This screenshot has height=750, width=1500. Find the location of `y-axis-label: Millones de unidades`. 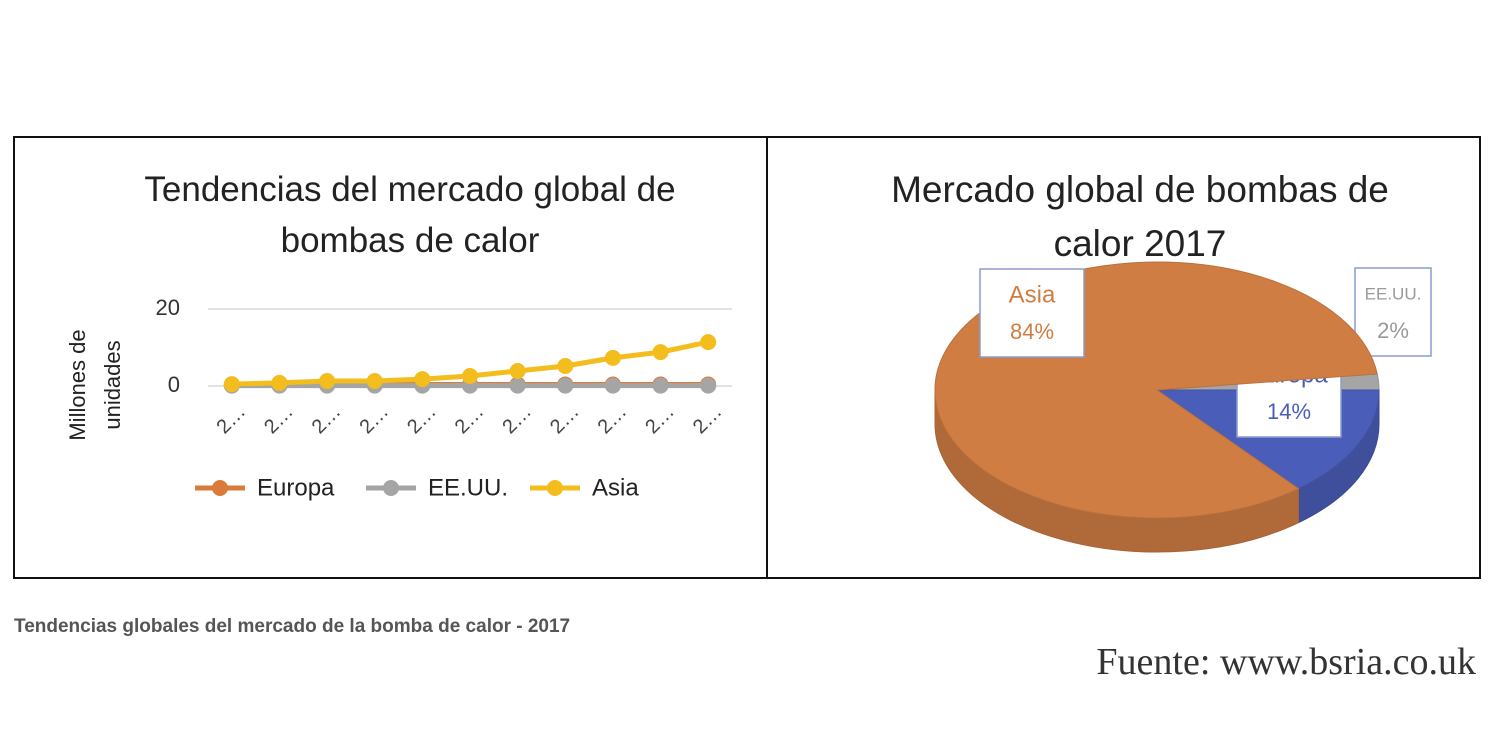

y-axis-label: Millones de unidades is located at coordinates (94, 385).